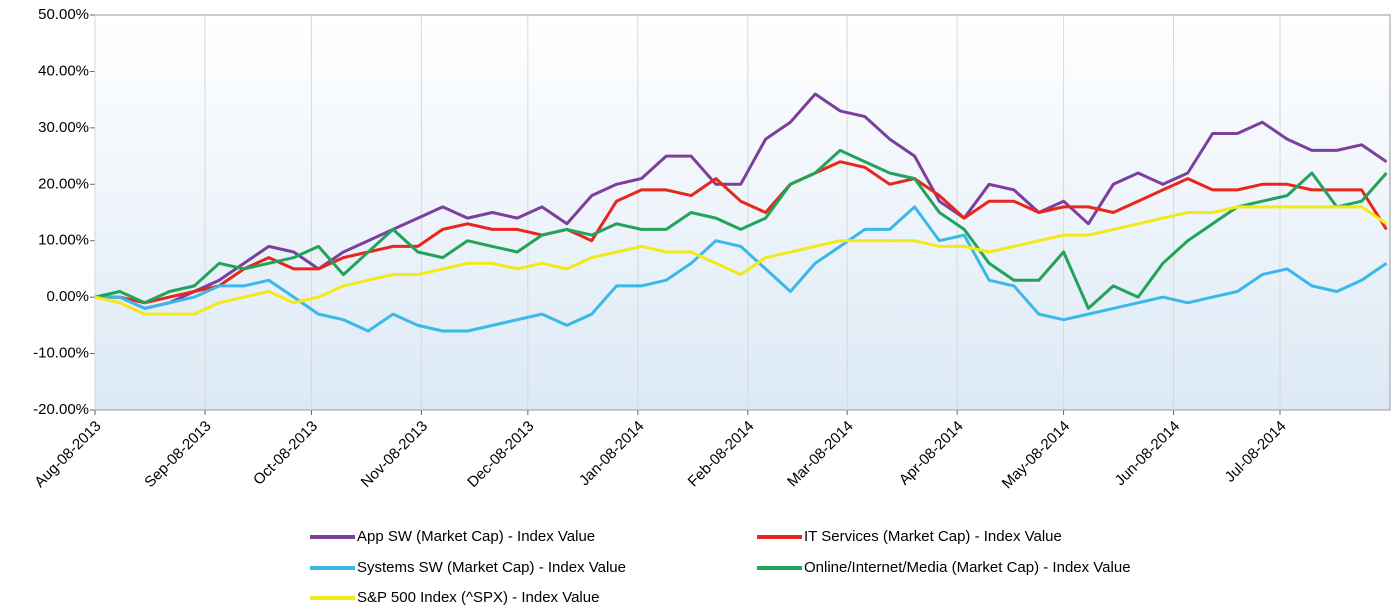 The width and height of the screenshot is (1395, 612). Describe the element at coordinates (1148, 454) in the screenshot. I see `x-tick-label: Jun-08-2014` at that location.